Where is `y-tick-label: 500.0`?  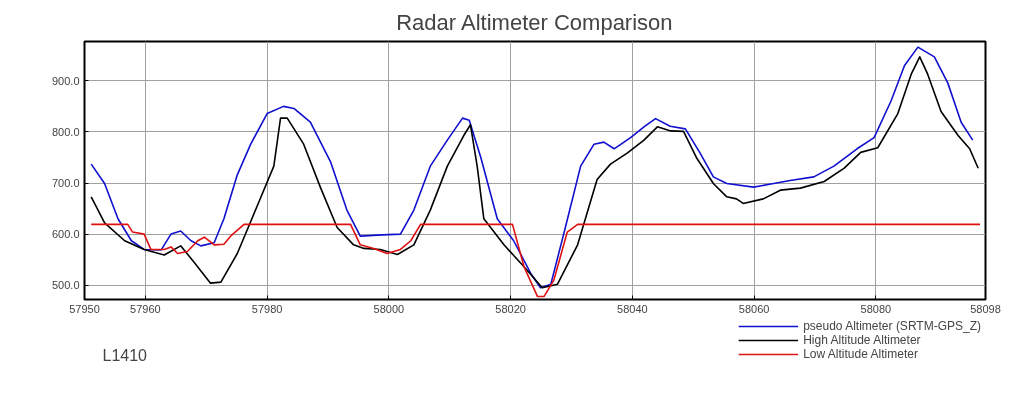
y-tick-label: 500.0 is located at coordinates (65, 285).